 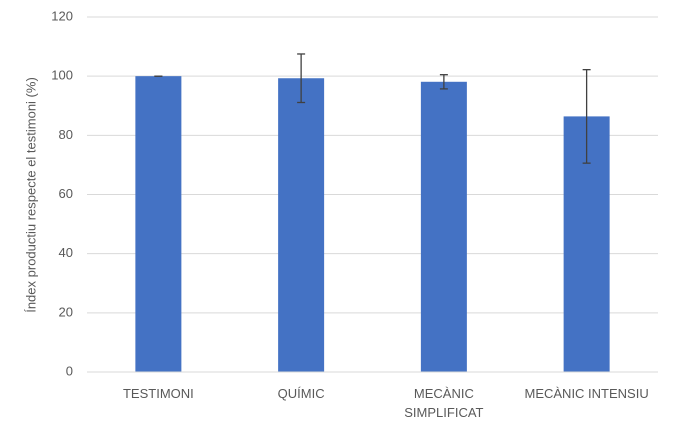 What do you see at coordinates (66, 193) in the screenshot?
I see `y-tick-label: 60` at bounding box center [66, 193].